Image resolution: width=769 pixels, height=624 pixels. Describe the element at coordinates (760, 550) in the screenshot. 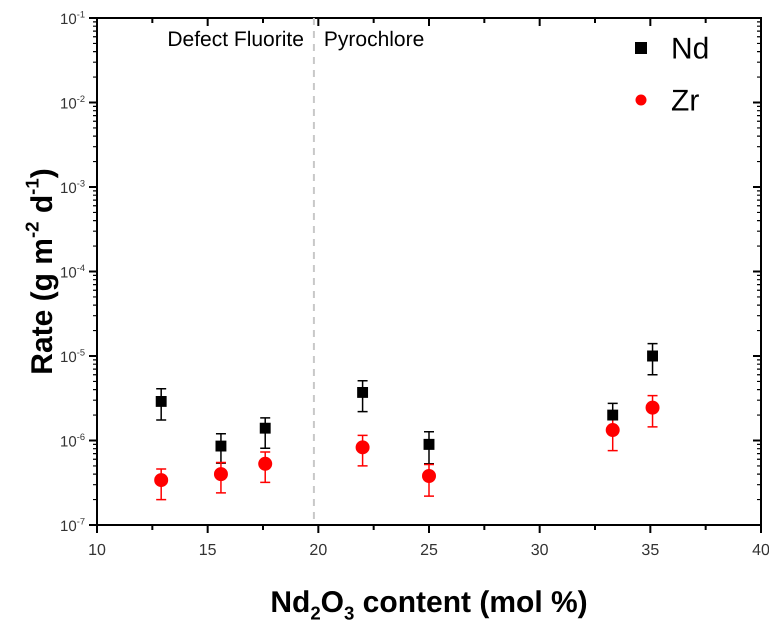

I see `x-tick-label: 40` at that location.